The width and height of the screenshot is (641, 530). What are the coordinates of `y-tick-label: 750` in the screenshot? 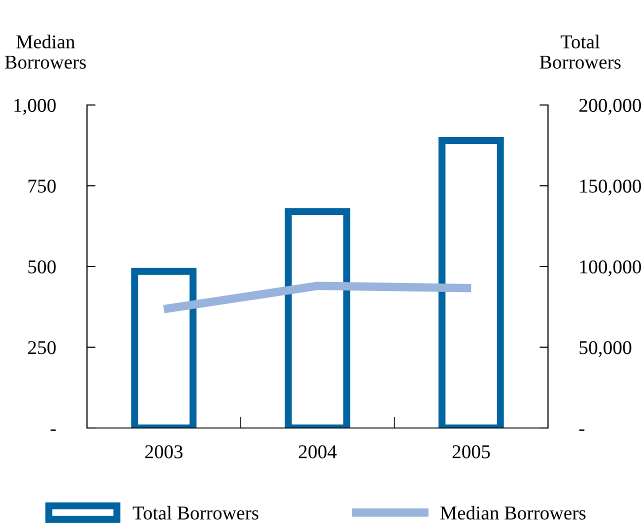 It's located at (42, 186).